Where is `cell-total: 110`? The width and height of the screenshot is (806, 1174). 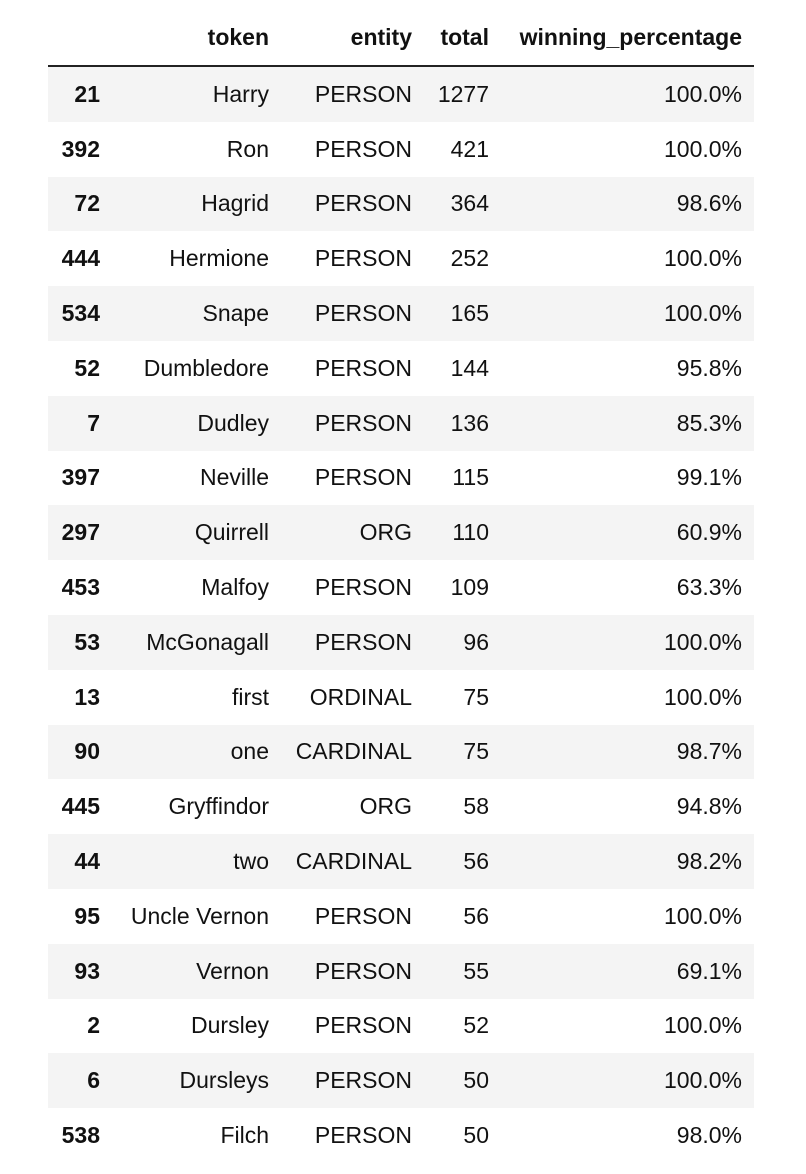
cell-total: 110 is located at coordinates (470, 532).